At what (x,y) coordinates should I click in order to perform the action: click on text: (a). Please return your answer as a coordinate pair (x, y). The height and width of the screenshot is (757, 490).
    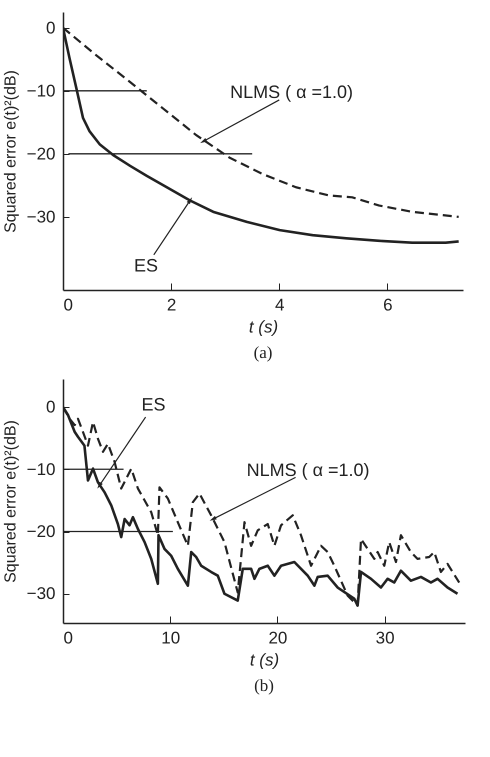
    Looking at the image, I should click on (263, 352).